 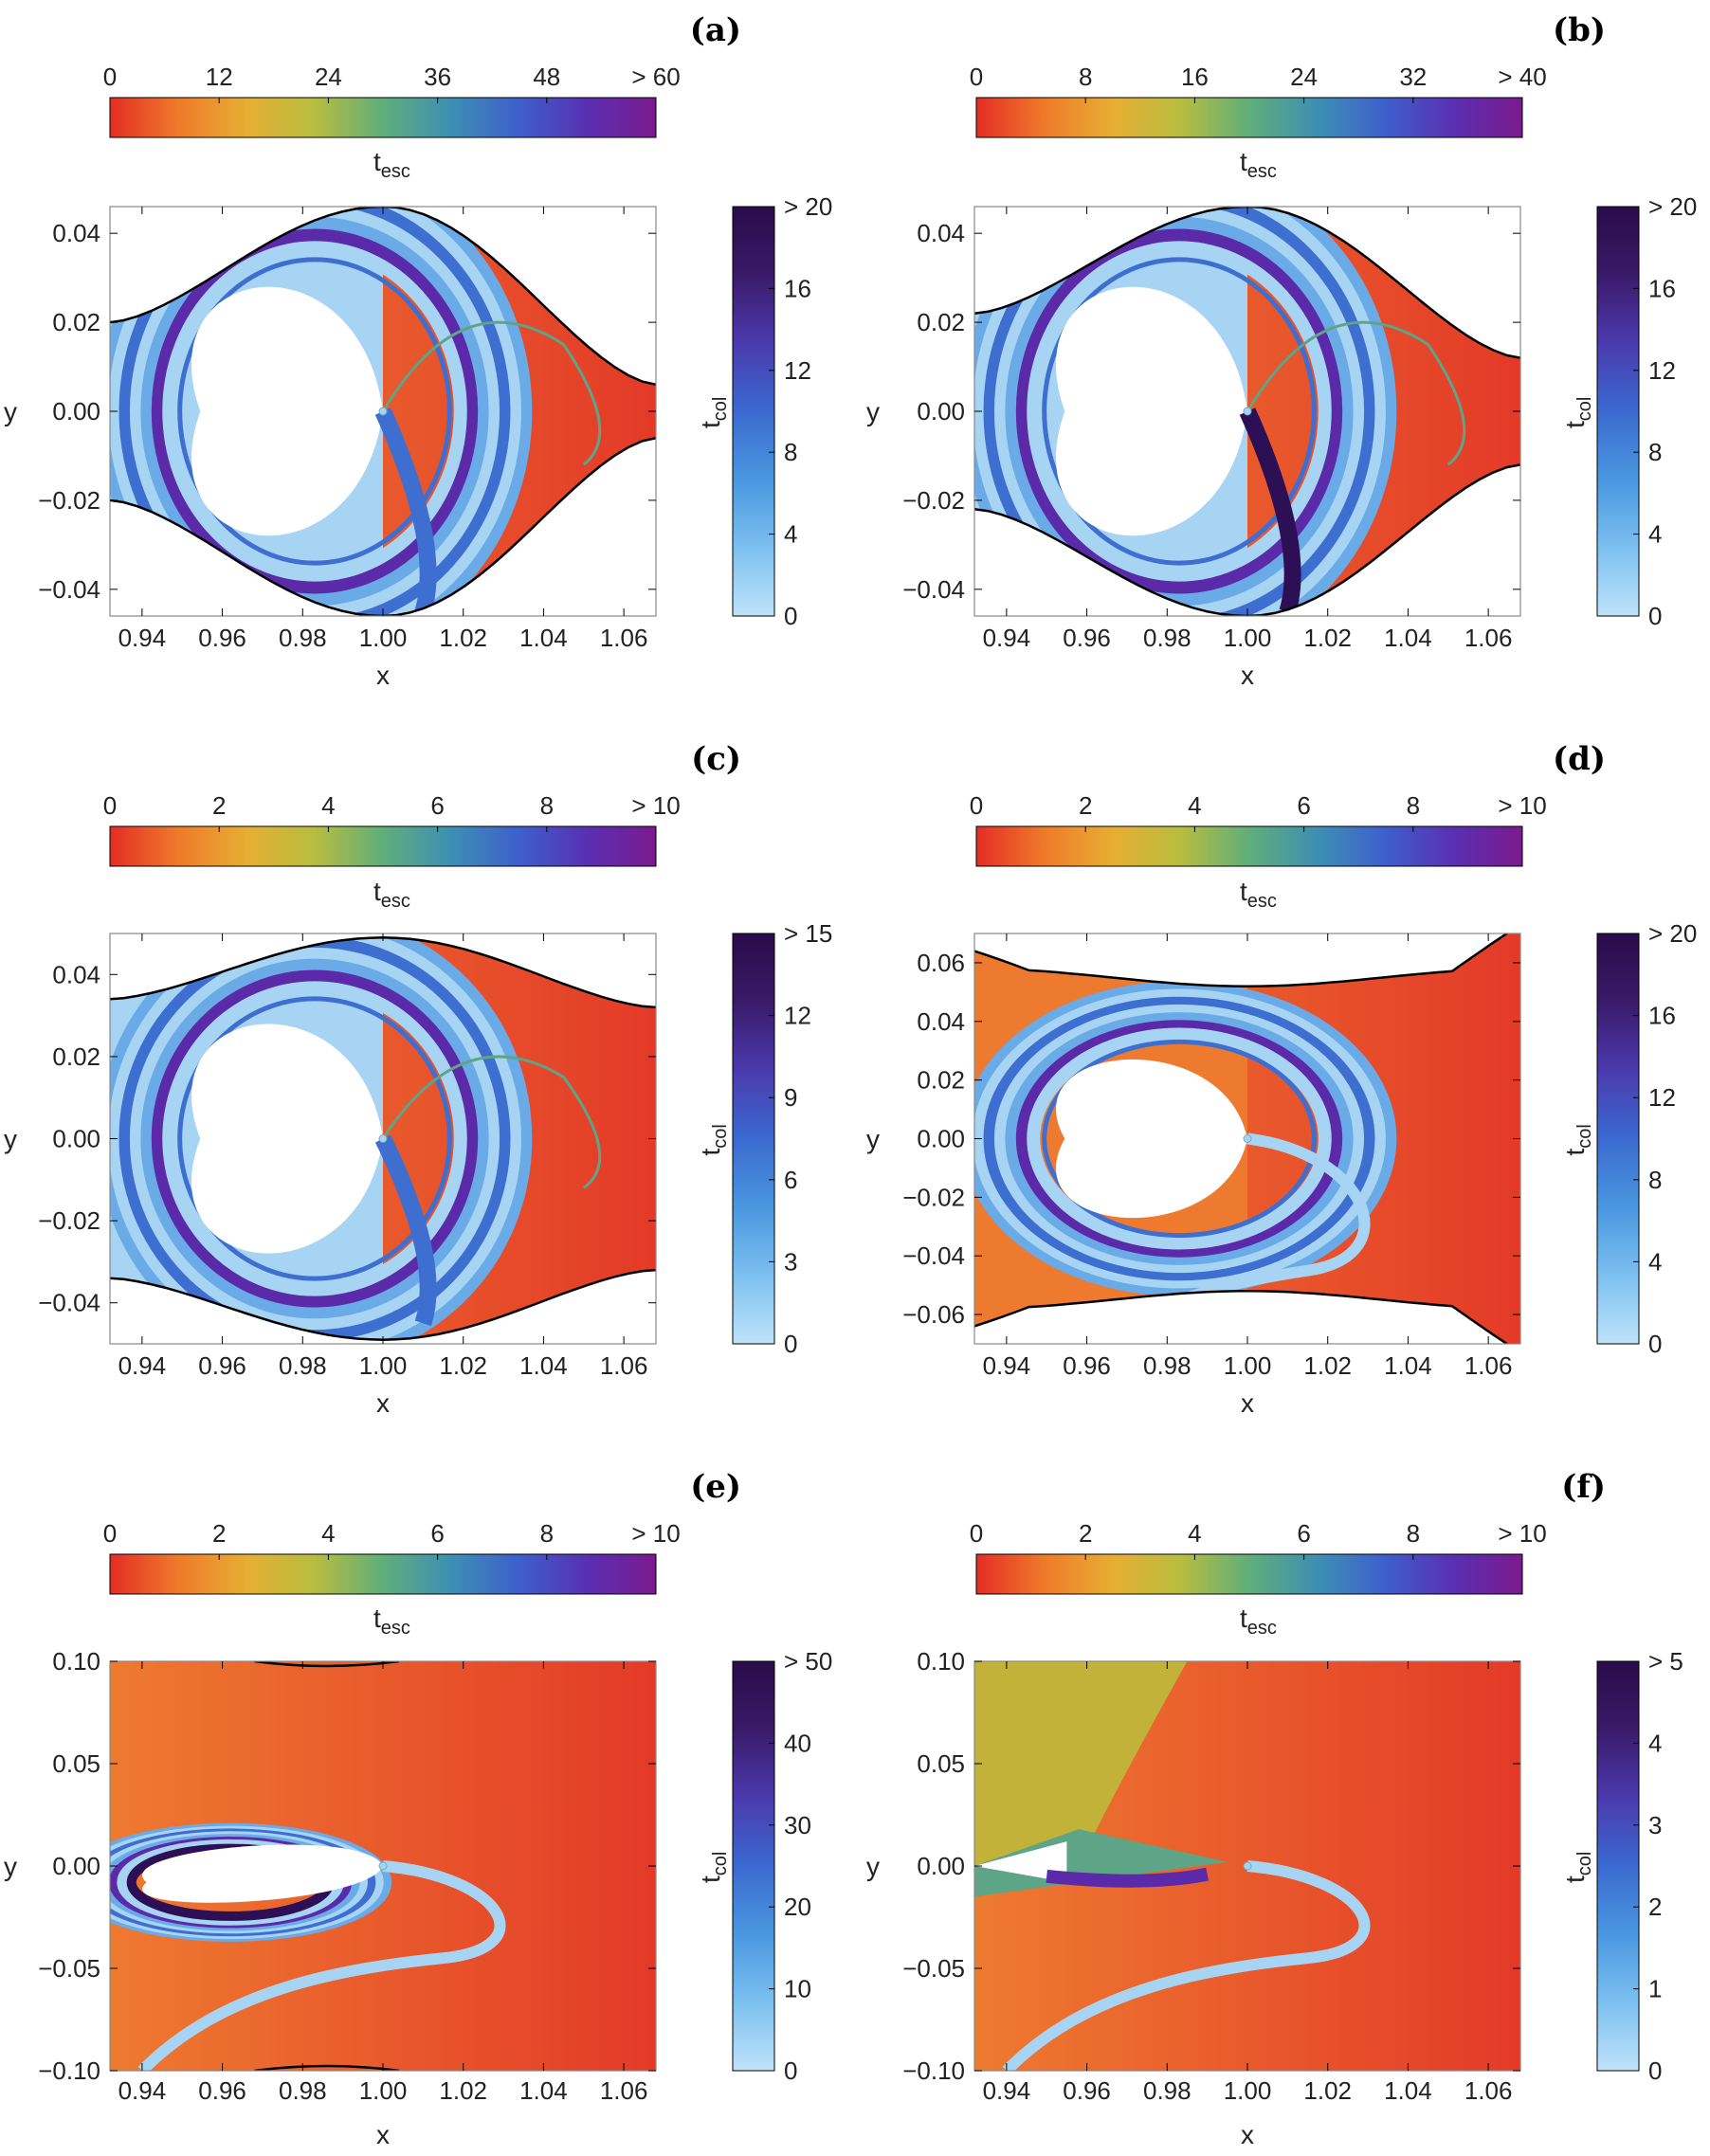 I want to click on esc-colorbar-tick: 48, so click(x=547, y=77).